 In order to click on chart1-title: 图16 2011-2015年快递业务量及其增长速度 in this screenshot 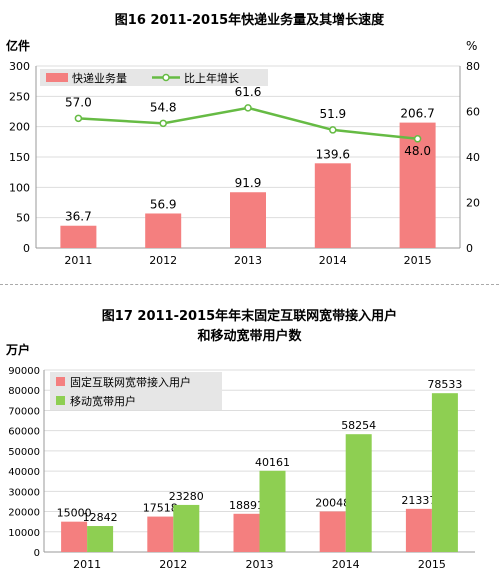, I will do `click(249, 20)`.